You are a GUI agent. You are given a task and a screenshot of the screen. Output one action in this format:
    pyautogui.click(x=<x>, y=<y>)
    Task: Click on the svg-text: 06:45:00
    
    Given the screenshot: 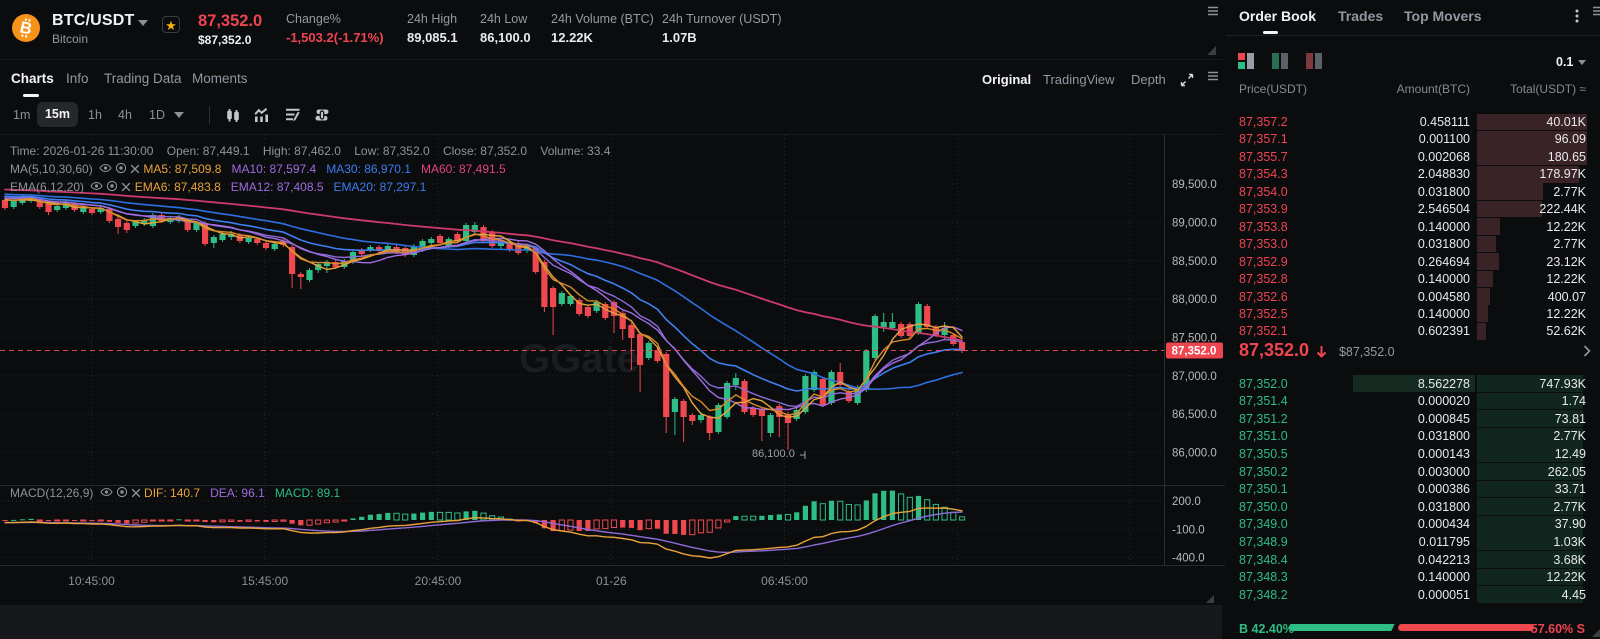 What is the action you would take?
    pyautogui.click(x=784, y=581)
    